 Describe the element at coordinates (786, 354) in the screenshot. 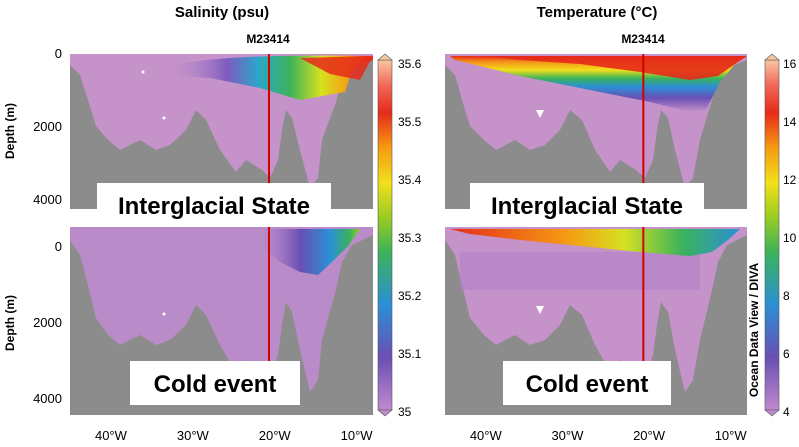

I see `colorbar-tick: 6` at that location.